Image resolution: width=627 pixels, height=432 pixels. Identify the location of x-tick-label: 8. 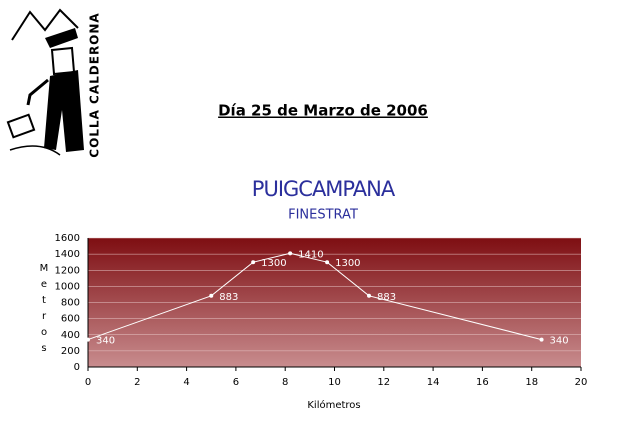
(285, 382).